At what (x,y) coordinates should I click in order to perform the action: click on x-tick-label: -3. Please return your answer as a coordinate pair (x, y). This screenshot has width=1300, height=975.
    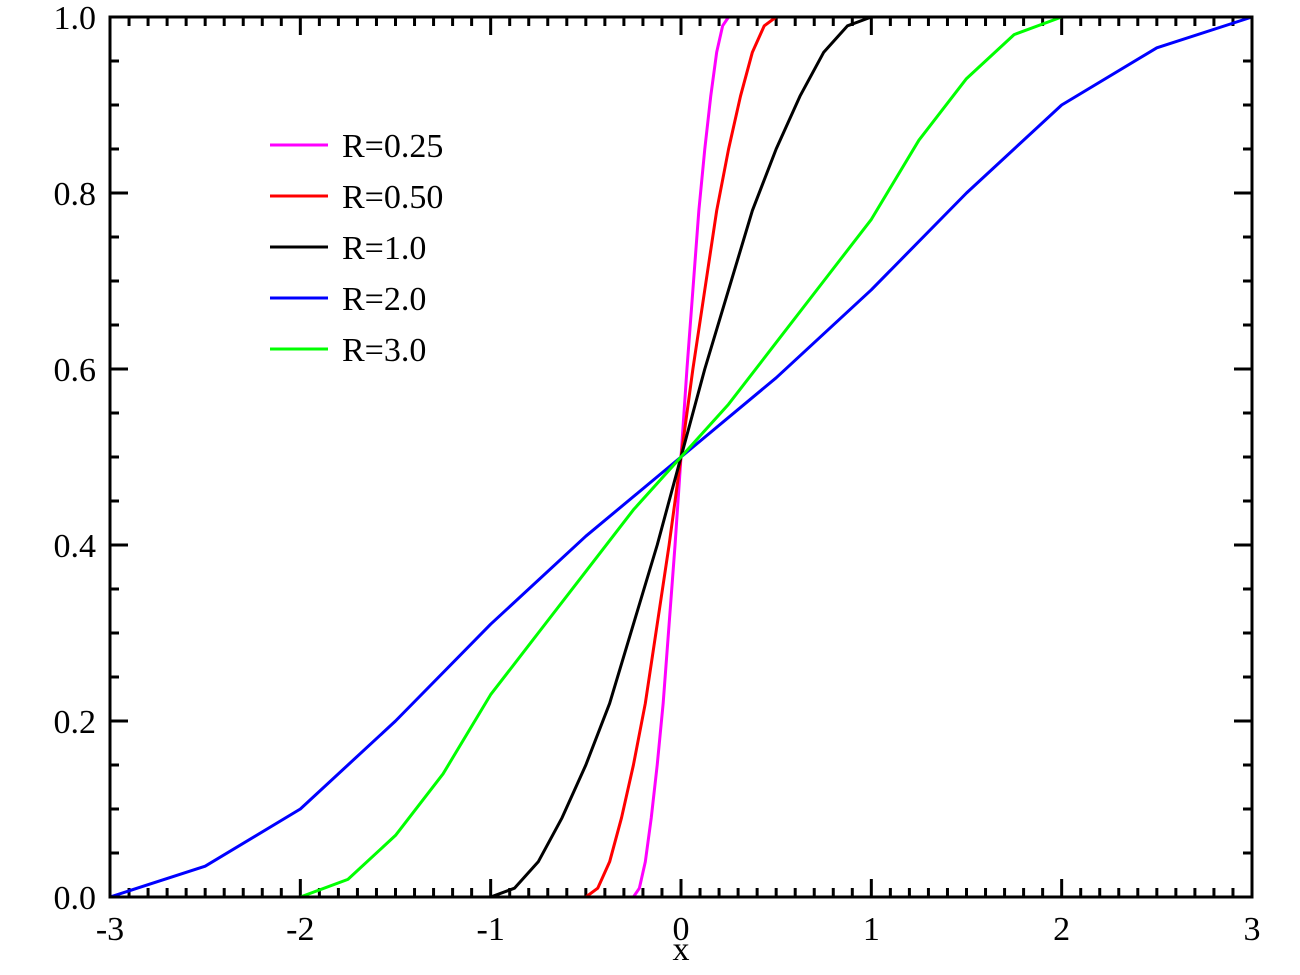
    Looking at the image, I should click on (110, 929).